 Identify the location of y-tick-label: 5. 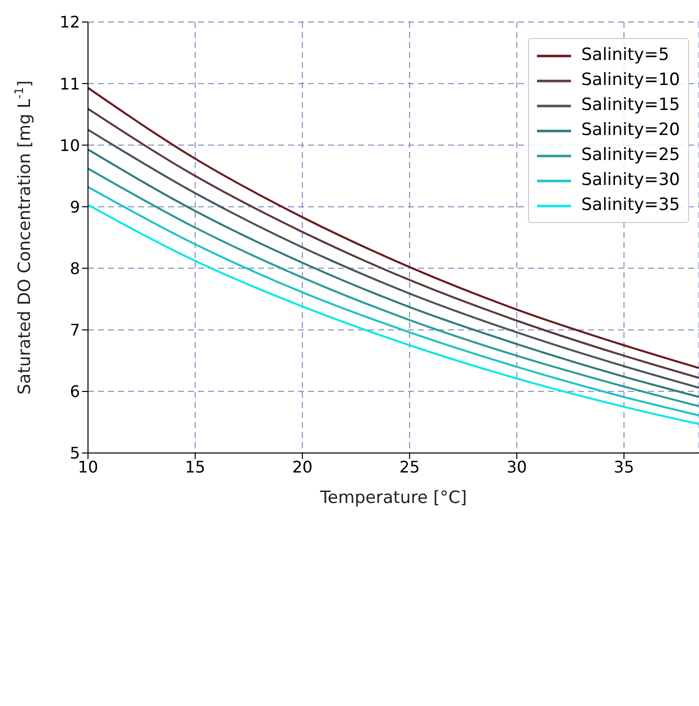
(75, 453).